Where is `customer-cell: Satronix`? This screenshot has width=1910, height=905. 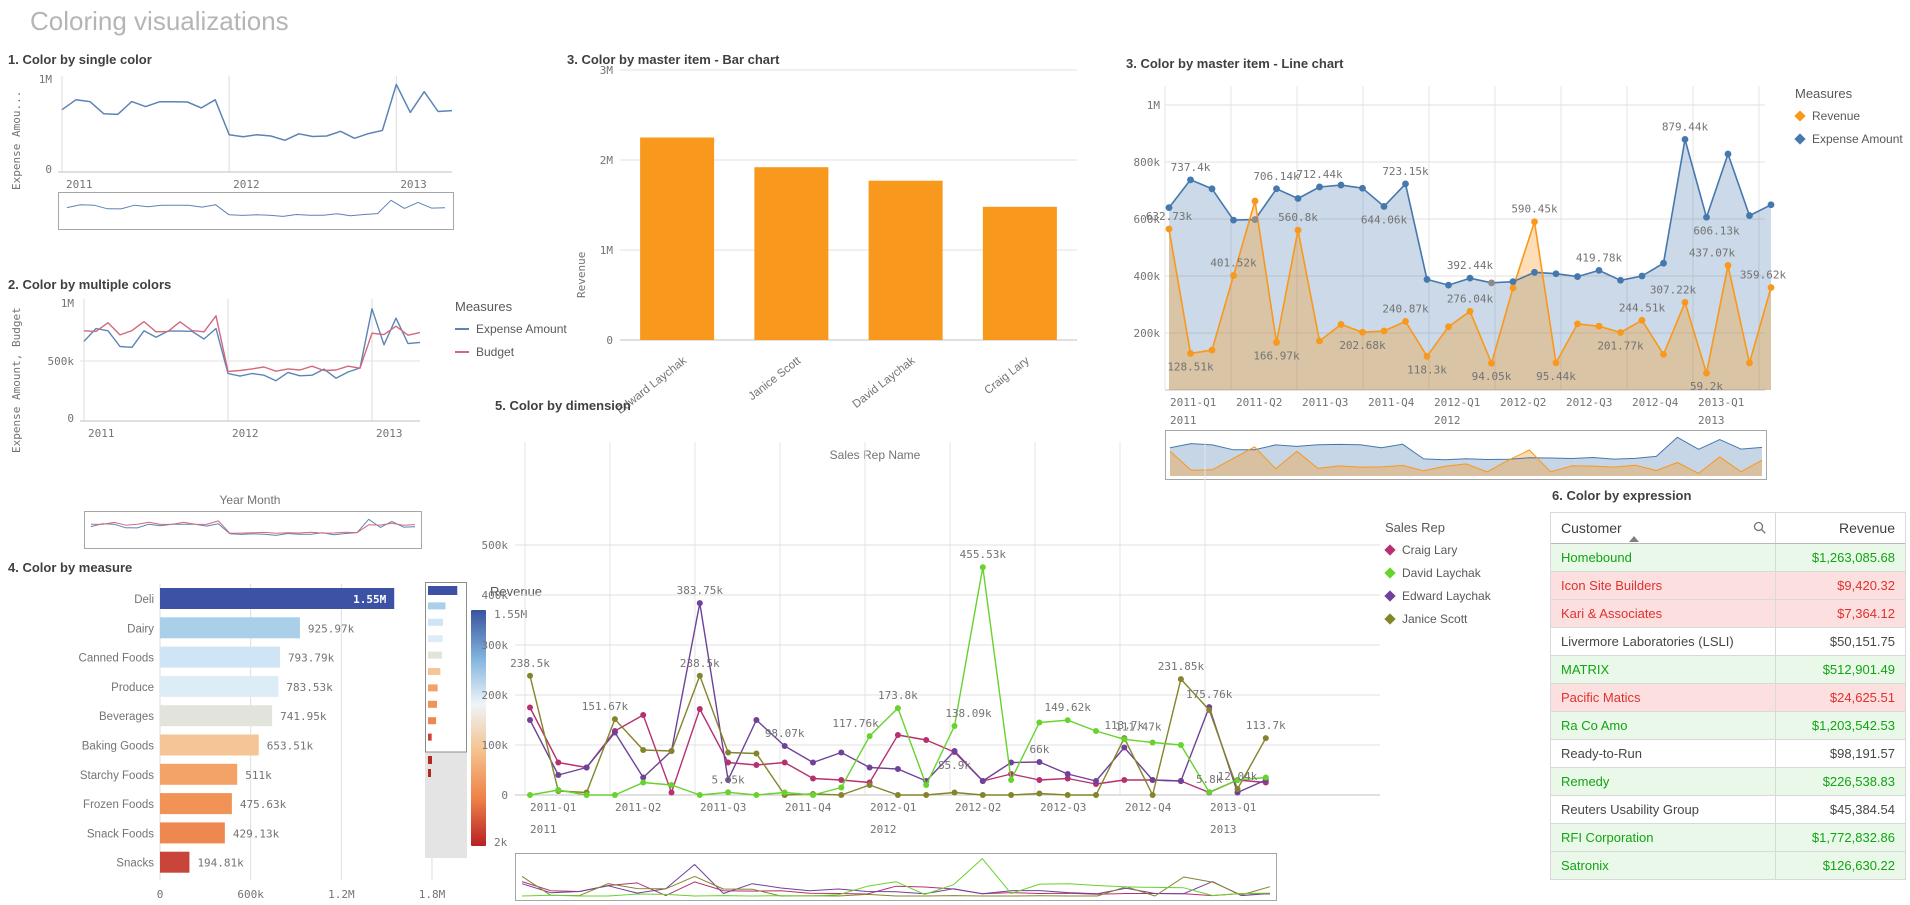 customer-cell: Satronix is located at coordinates (1663, 865).